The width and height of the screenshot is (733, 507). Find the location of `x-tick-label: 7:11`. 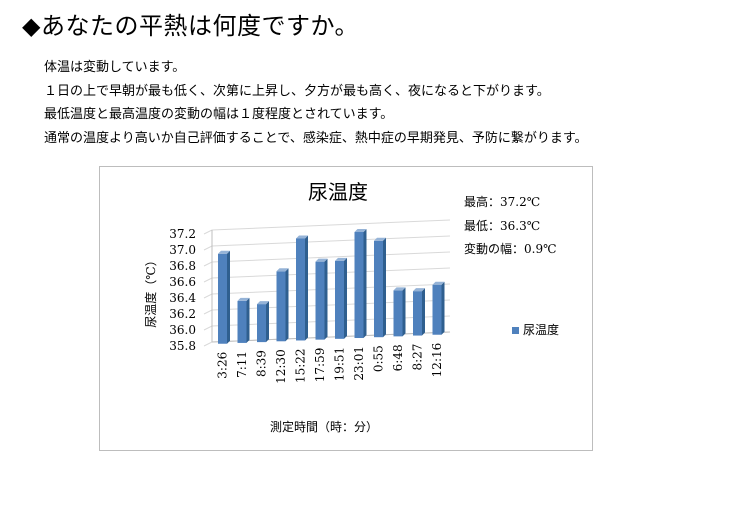

x-tick-label: 7:11 is located at coordinates (242, 364).